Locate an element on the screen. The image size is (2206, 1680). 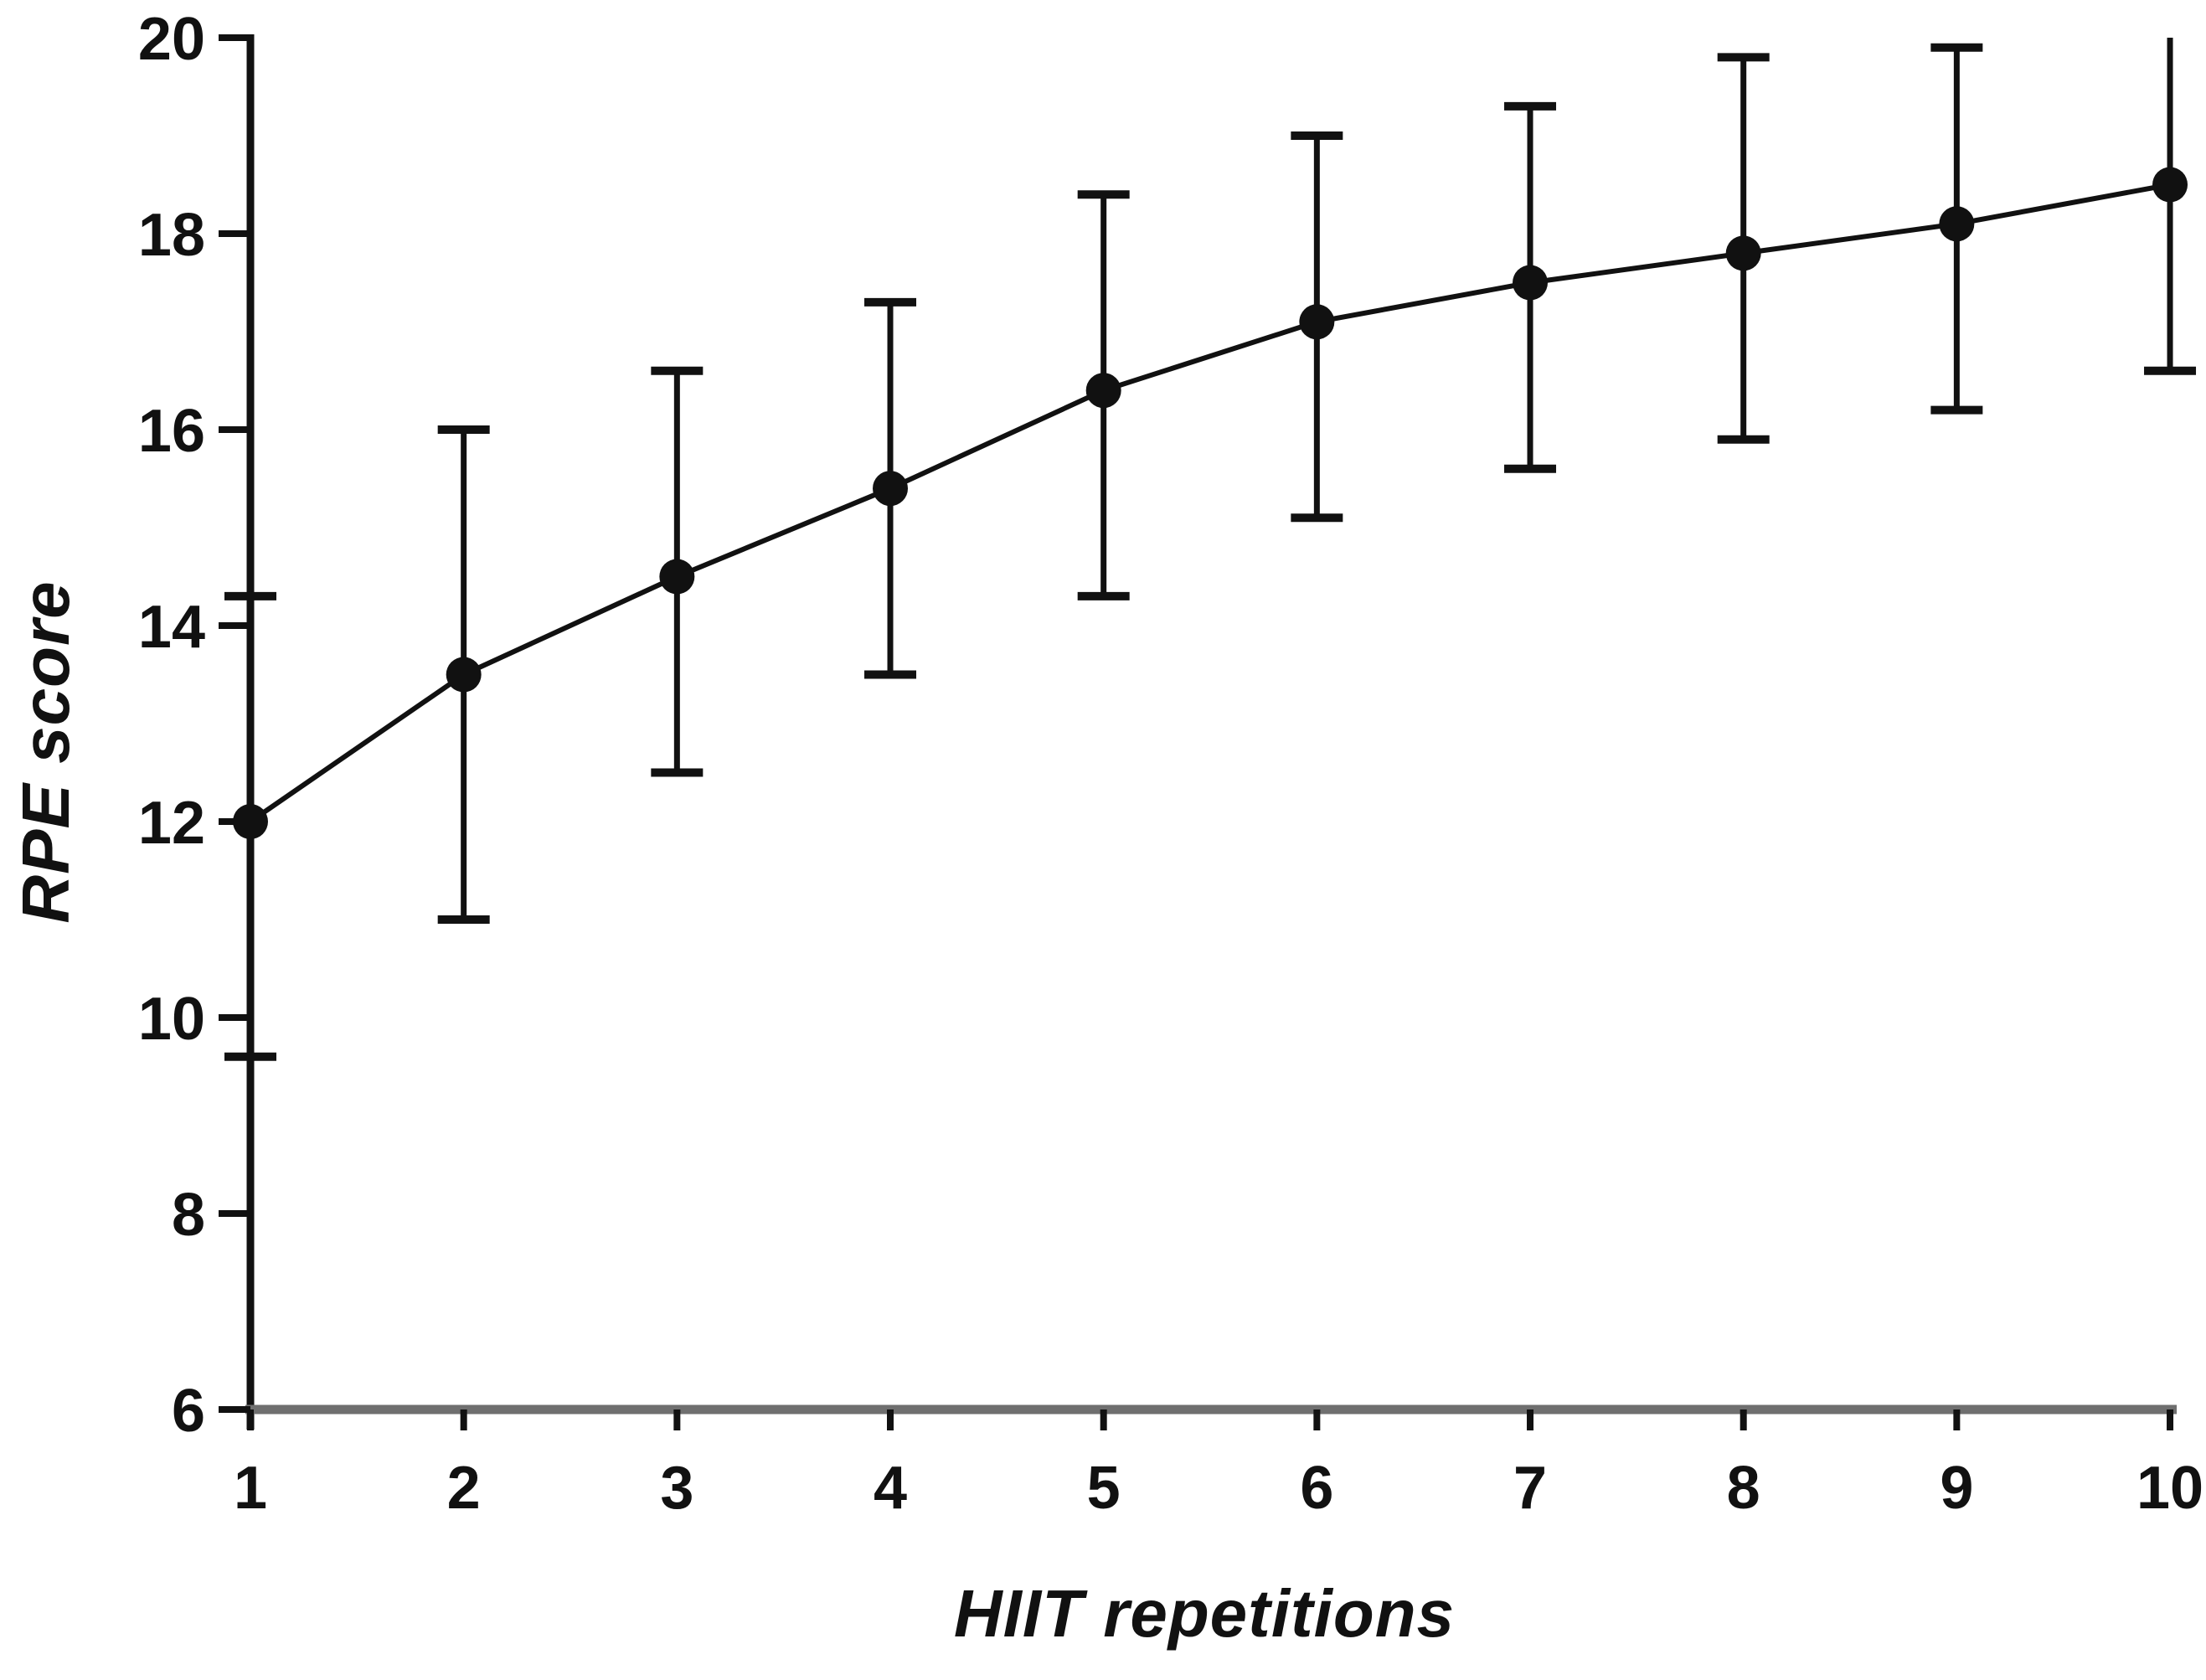
x-tick-label-3: 3 is located at coordinates (677, 1489).